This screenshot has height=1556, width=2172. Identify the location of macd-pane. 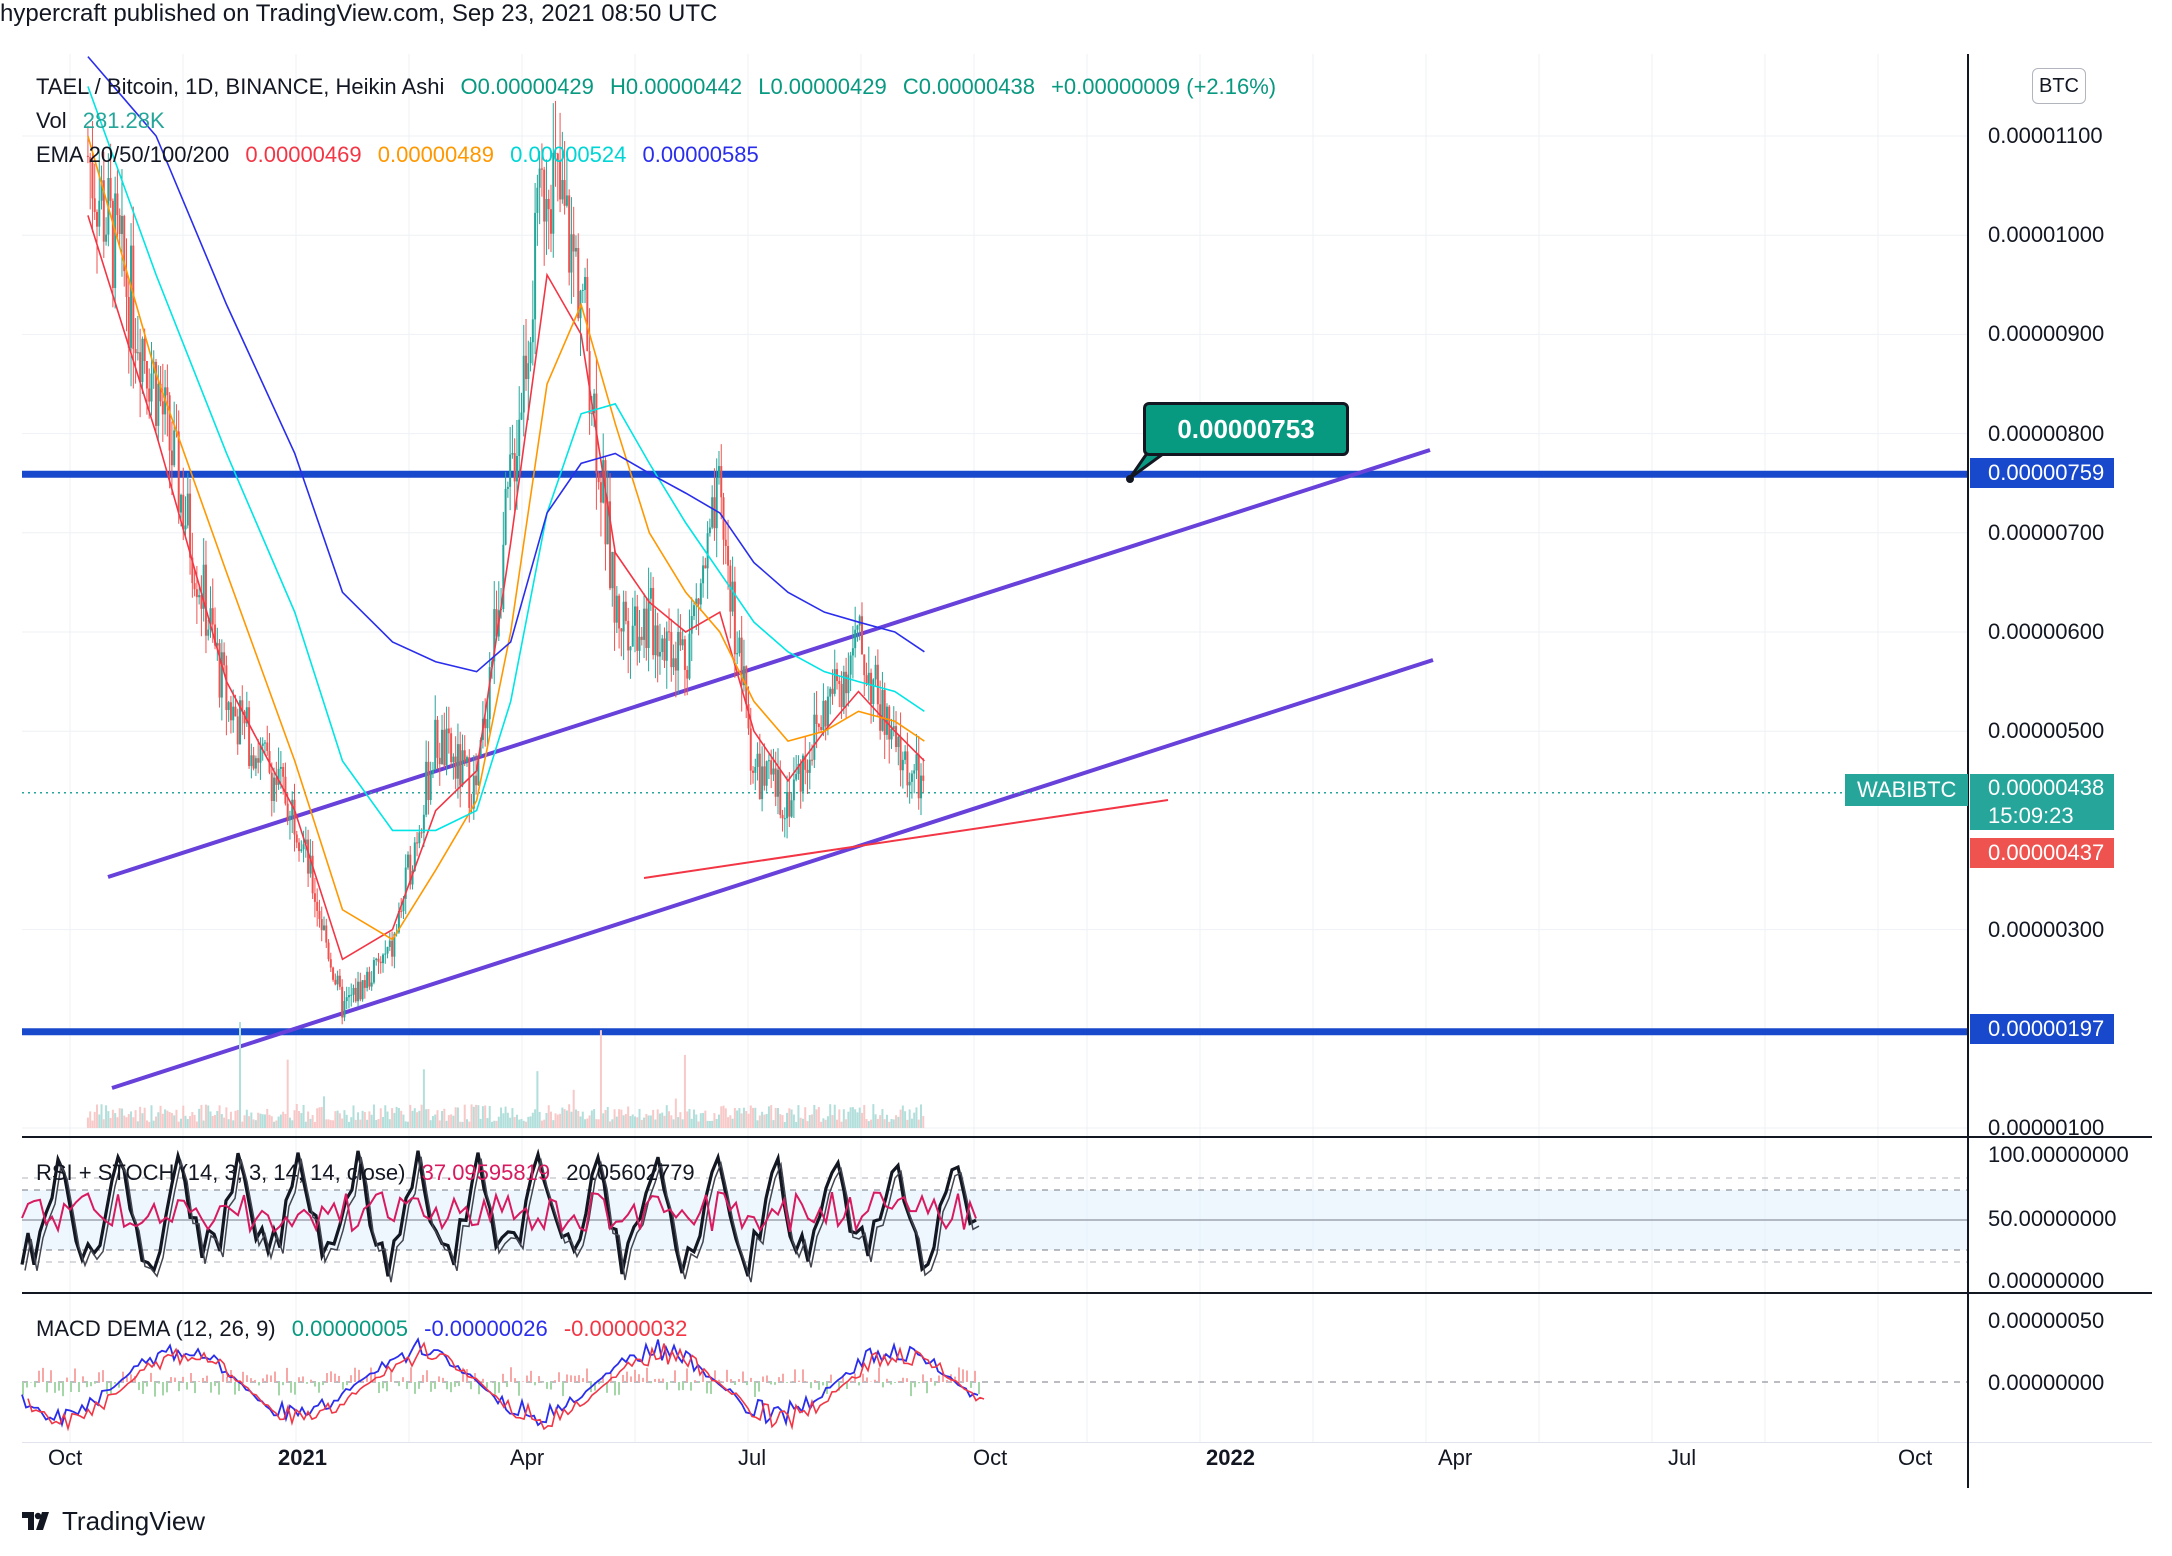
(994, 1368).